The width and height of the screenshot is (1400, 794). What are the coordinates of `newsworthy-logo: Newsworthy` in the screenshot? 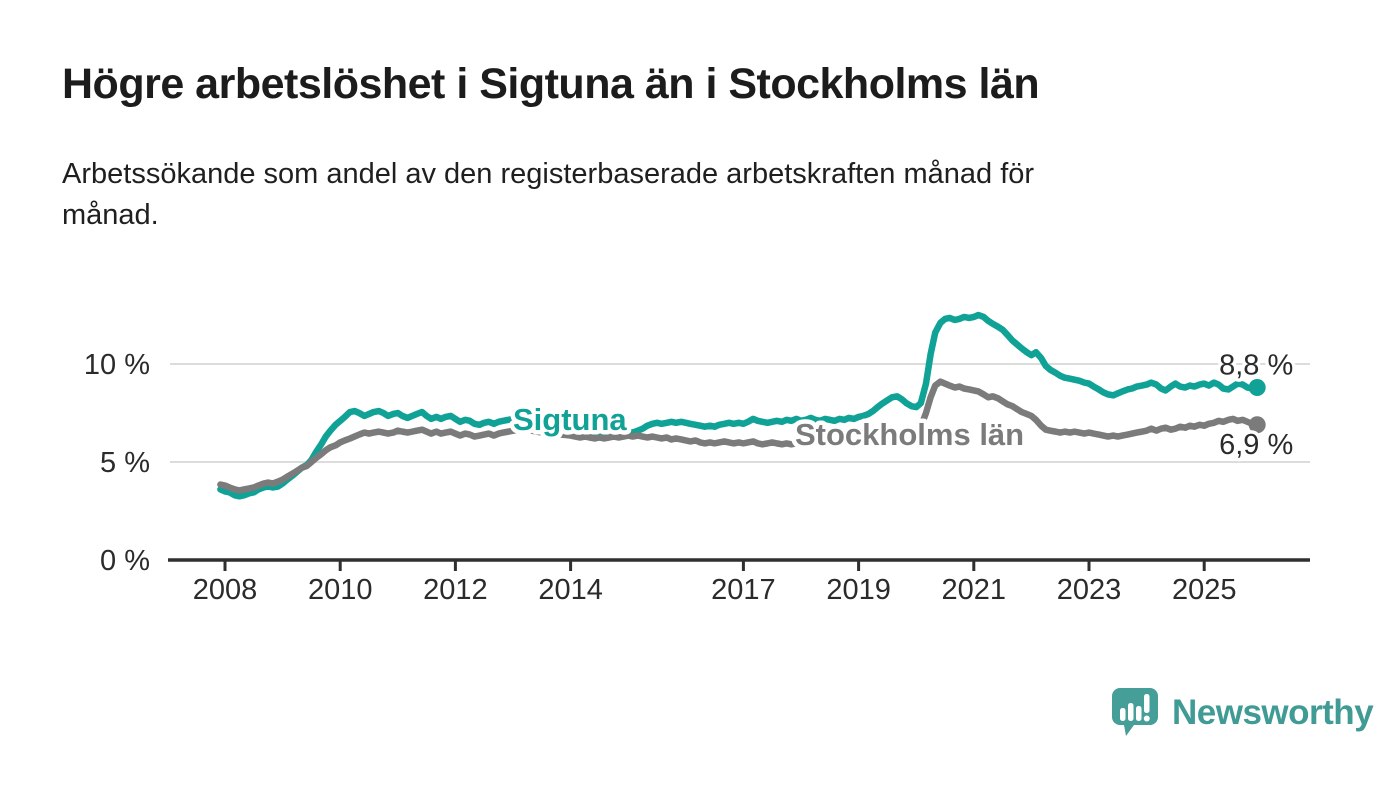 It's located at (1243, 713).